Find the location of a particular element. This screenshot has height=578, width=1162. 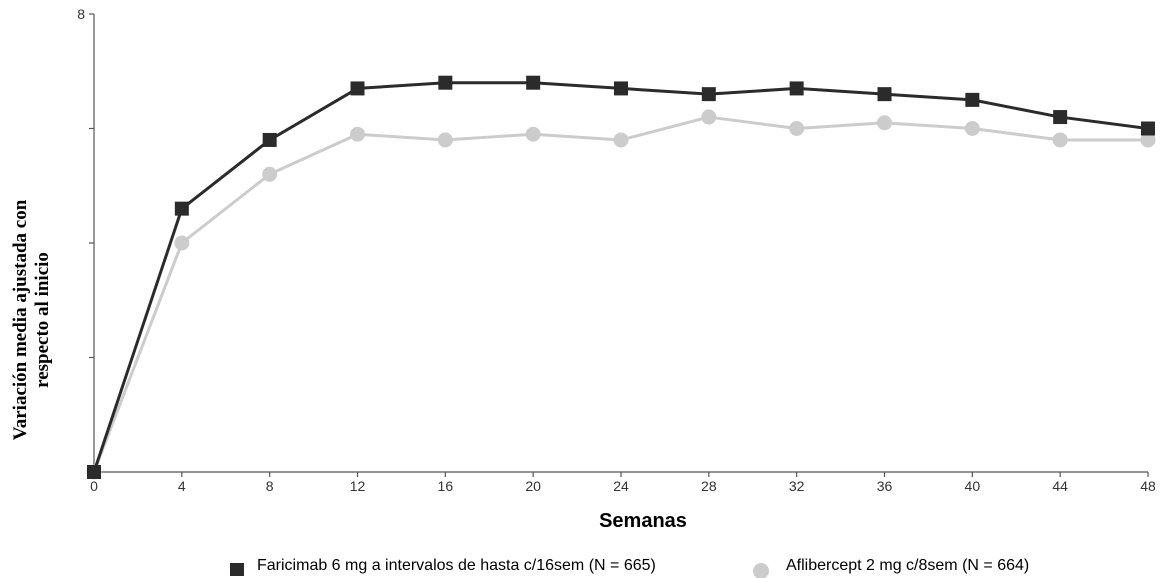

x-tick-label: 48 is located at coordinates (1148, 486).